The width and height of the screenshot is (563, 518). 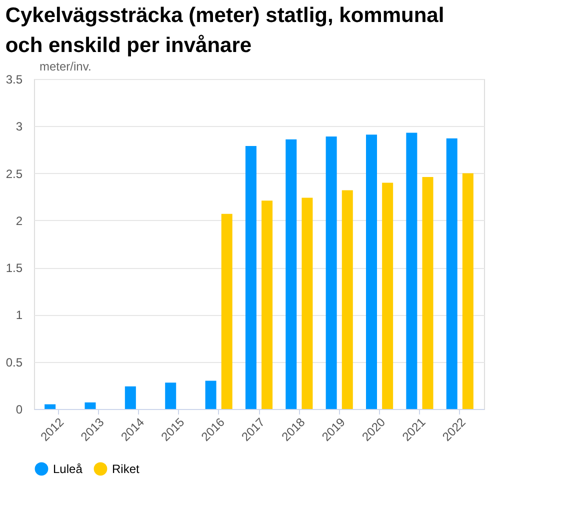 What do you see at coordinates (14, 362) in the screenshot?
I see `y-tick-label: 0.5` at bounding box center [14, 362].